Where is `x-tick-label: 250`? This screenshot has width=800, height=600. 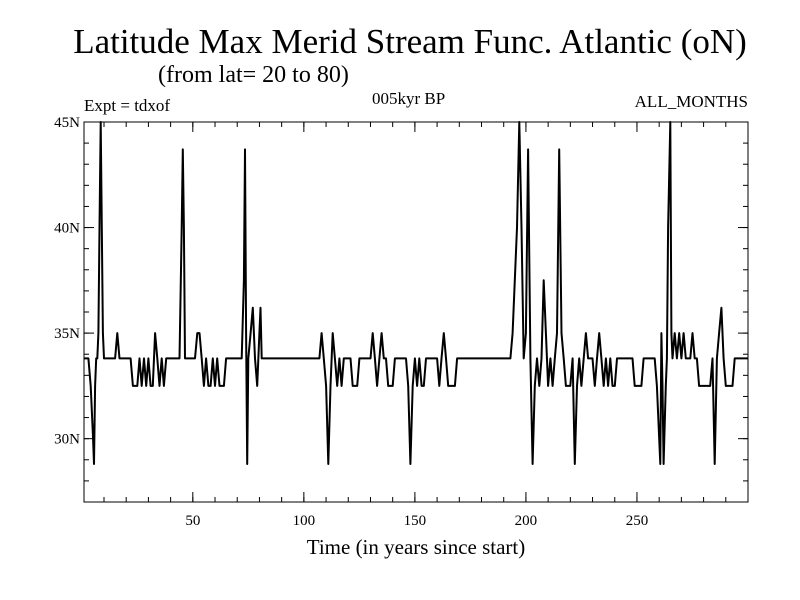 x-tick-label: 250 is located at coordinates (637, 521).